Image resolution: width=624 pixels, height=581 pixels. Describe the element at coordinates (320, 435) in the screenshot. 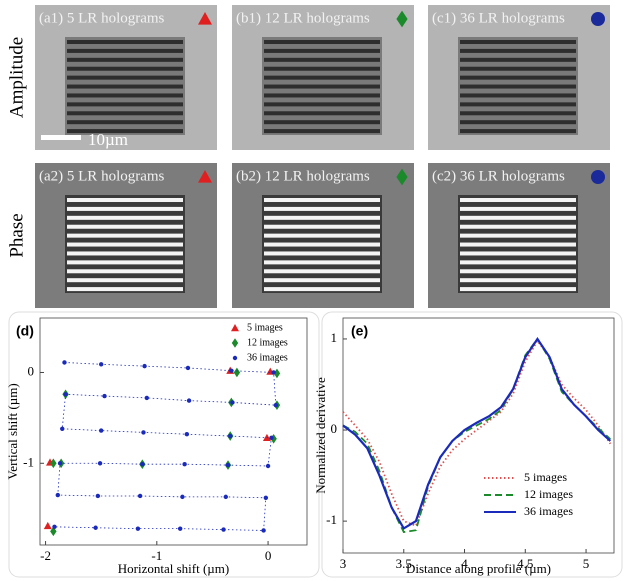

I see `y-axis-label: Normalized derivative` at that location.